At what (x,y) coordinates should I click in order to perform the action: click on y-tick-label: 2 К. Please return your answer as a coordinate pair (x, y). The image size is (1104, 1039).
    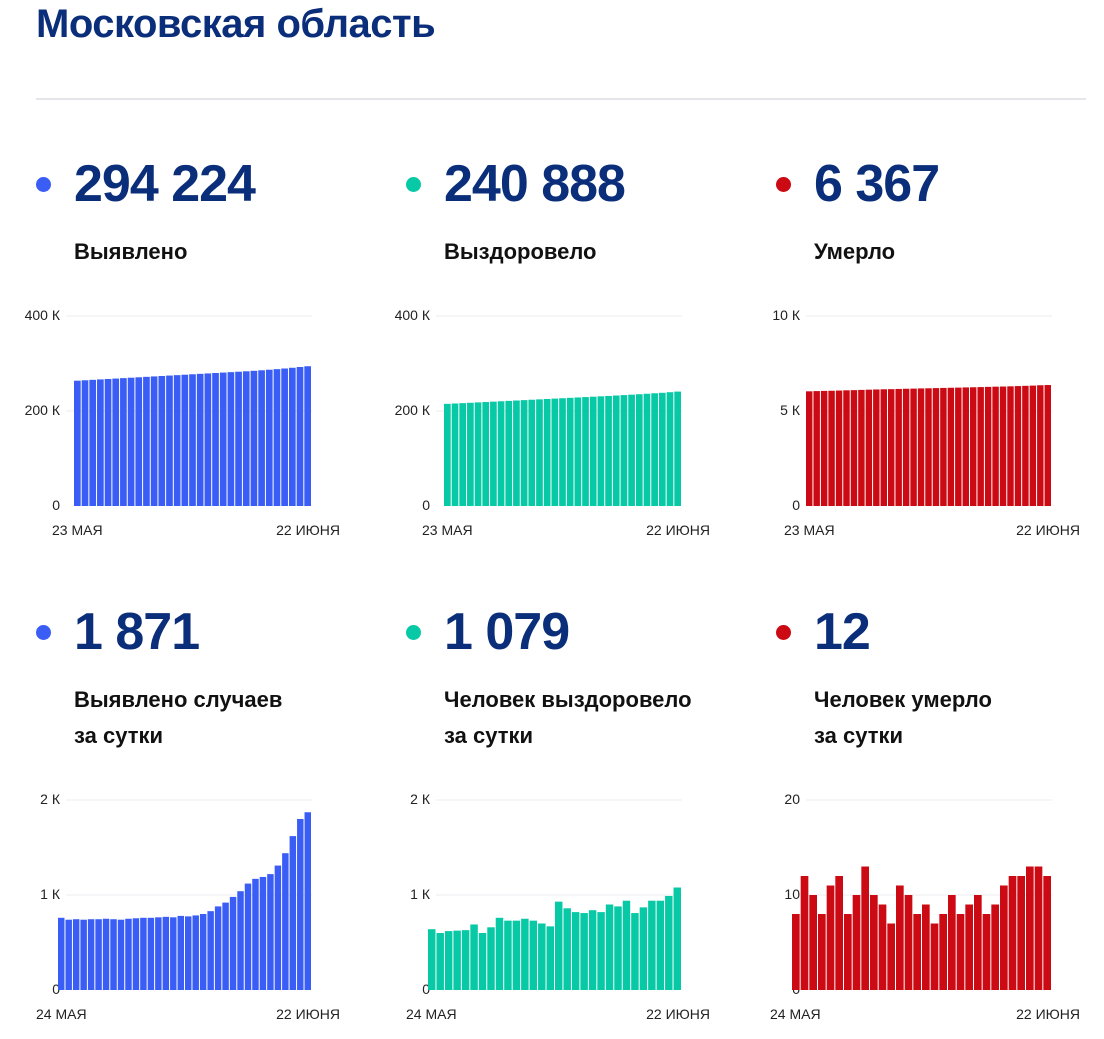
    Looking at the image, I should click on (50, 799).